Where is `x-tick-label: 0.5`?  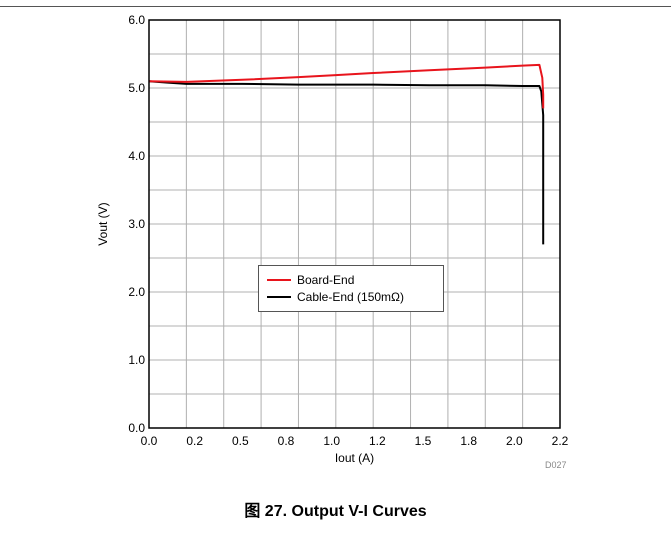
x-tick-label: 0.5 is located at coordinates (240, 441).